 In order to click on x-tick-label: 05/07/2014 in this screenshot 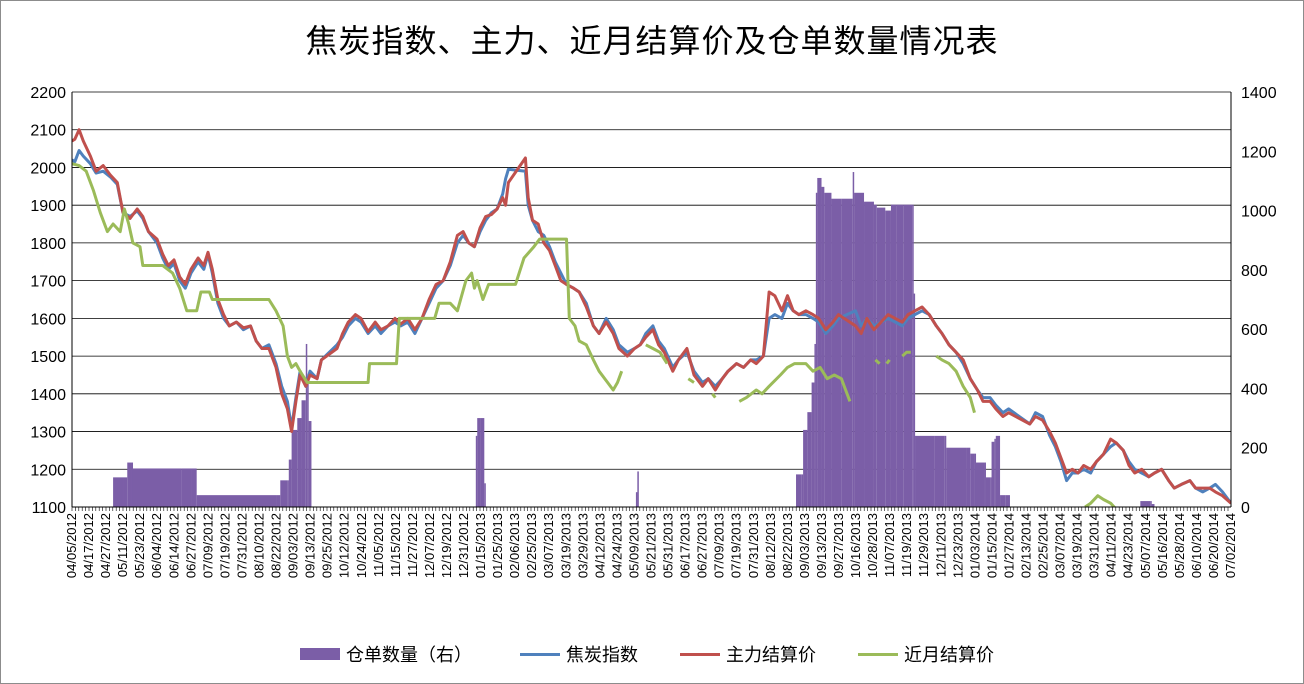, I will do `click(1145, 545)`.